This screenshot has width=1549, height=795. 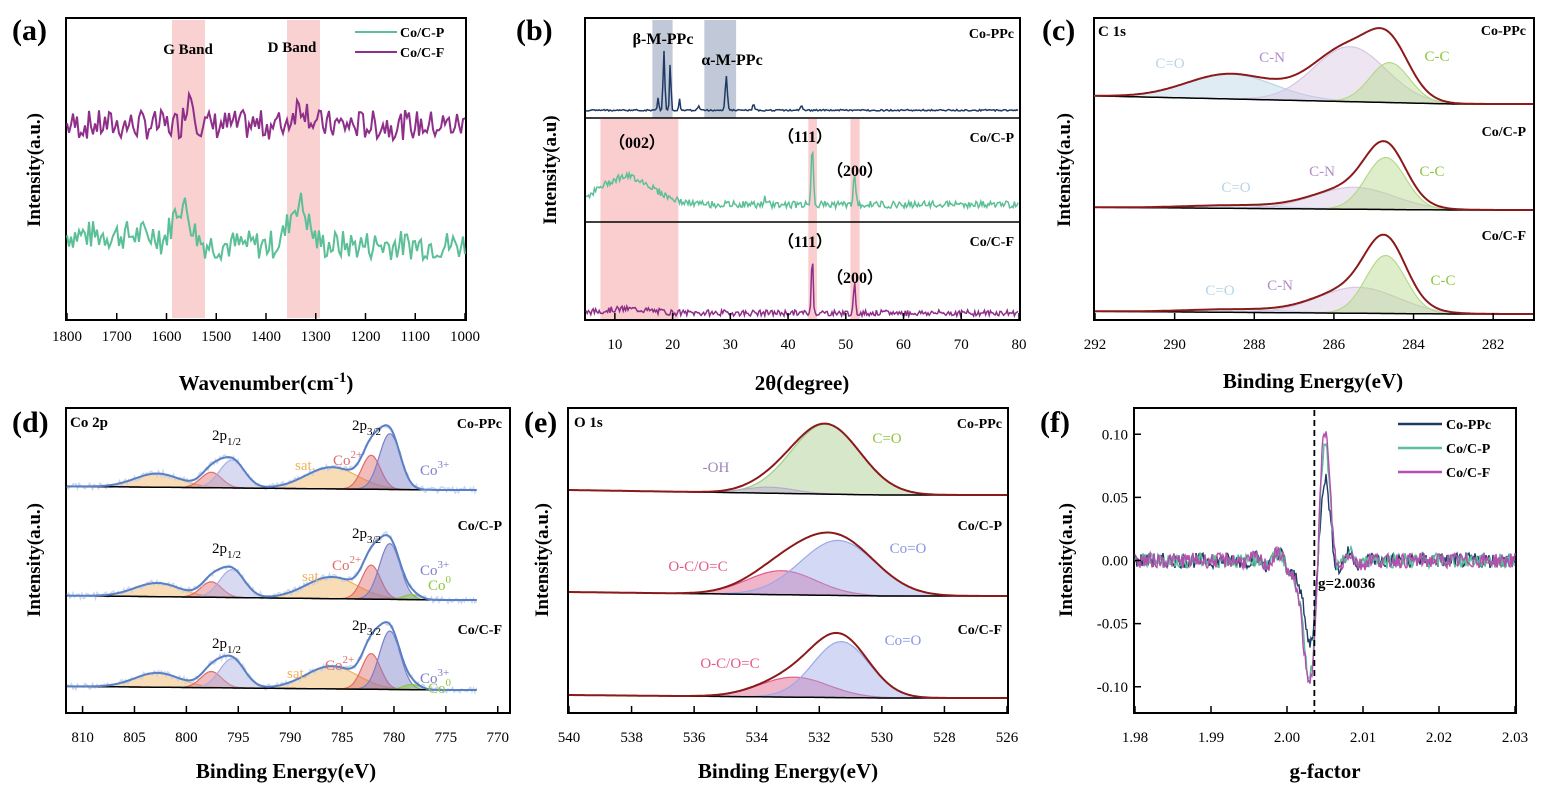 What do you see at coordinates (346, 564) in the screenshot?
I see `co2-label-1: Co2+` at bounding box center [346, 564].